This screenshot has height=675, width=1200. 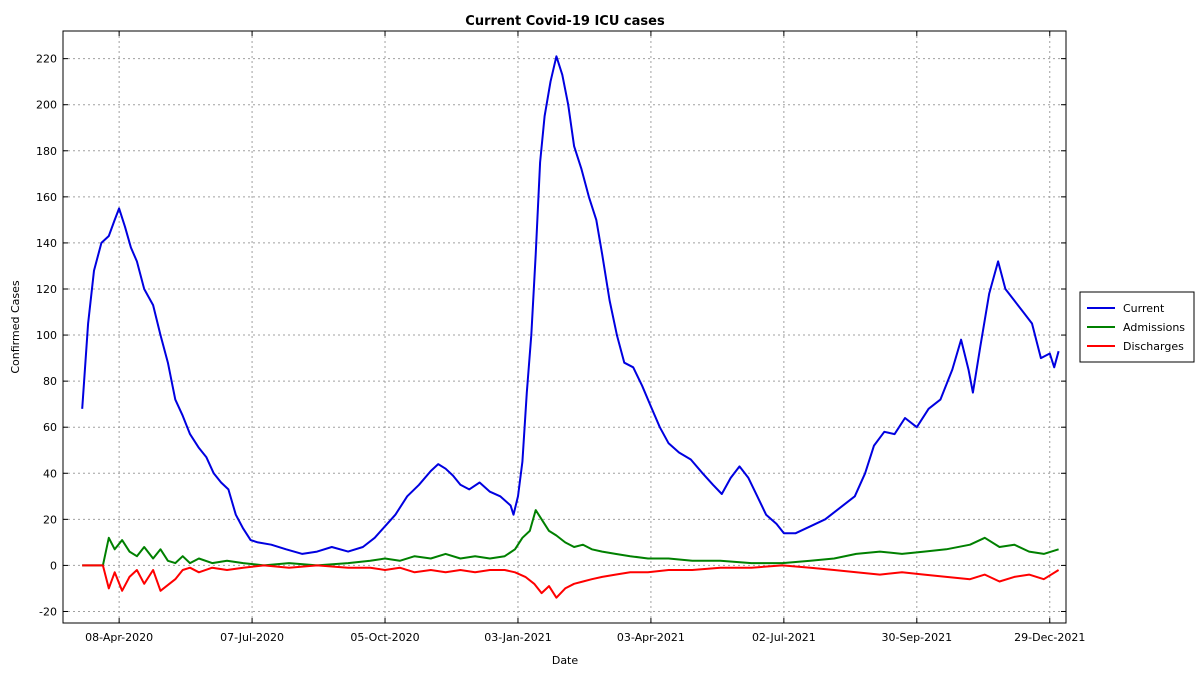 What do you see at coordinates (46, 335) in the screenshot?
I see `y-tick-label: 100` at bounding box center [46, 335].